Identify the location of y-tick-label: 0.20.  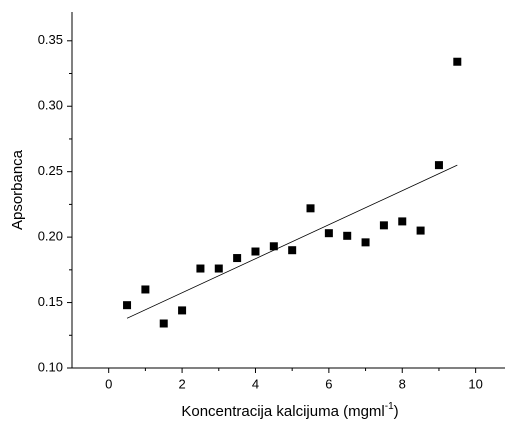
(50, 236).